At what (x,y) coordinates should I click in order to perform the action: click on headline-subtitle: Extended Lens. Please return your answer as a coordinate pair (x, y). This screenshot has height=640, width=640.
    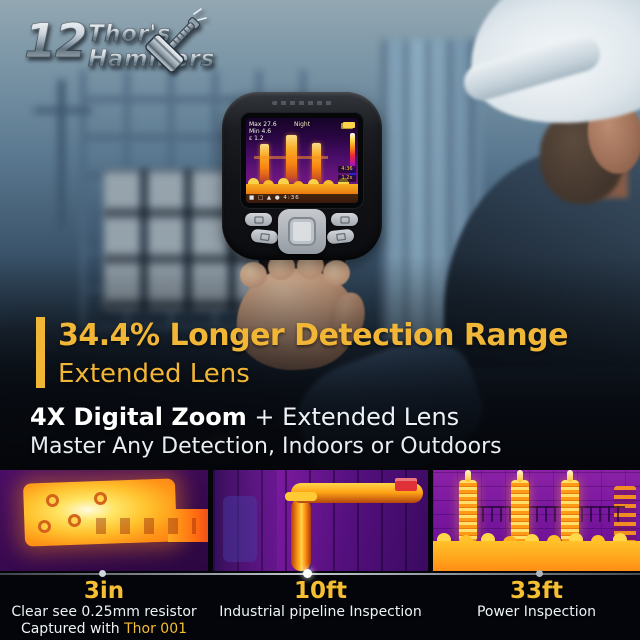
    Looking at the image, I should click on (154, 374).